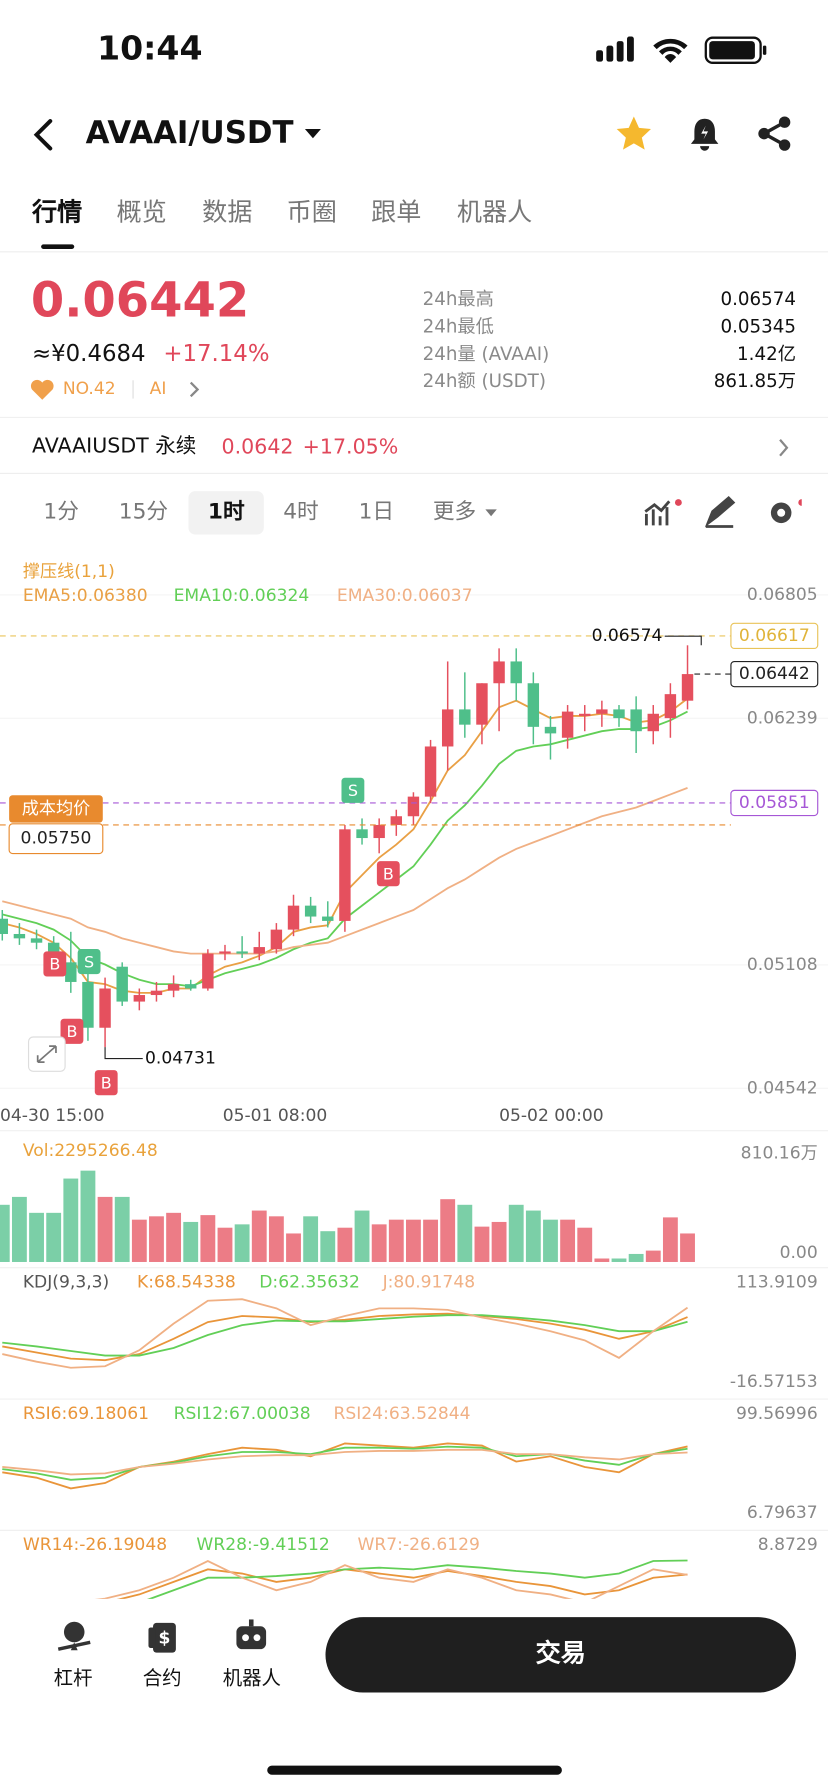 The width and height of the screenshot is (828, 1792). What do you see at coordinates (143, 512) in the screenshot?
I see `interval: 15分` at bounding box center [143, 512].